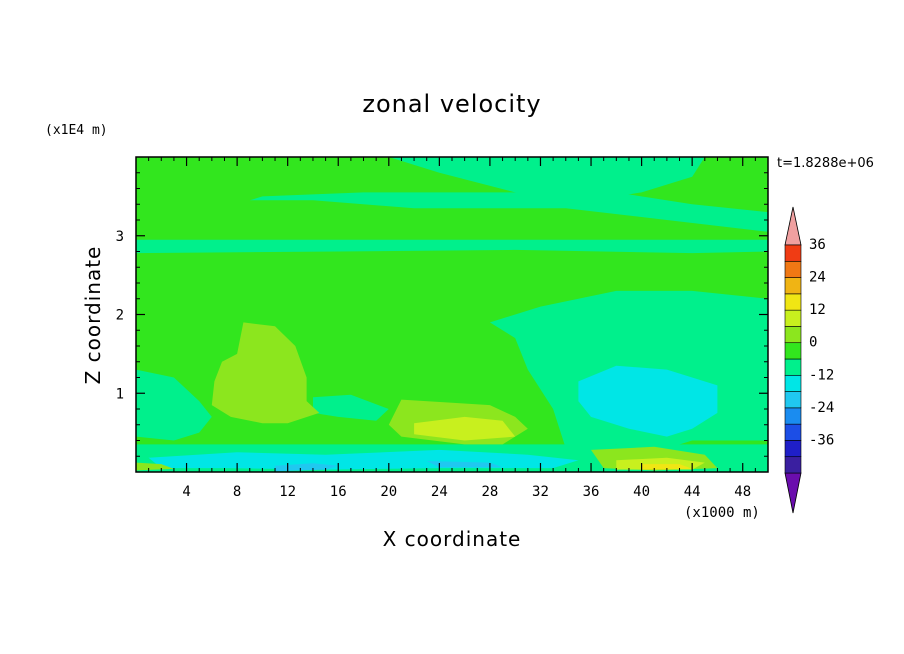  What do you see at coordinates (388, 492) in the screenshot?
I see `x-tick-label-4: 20` at bounding box center [388, 492].